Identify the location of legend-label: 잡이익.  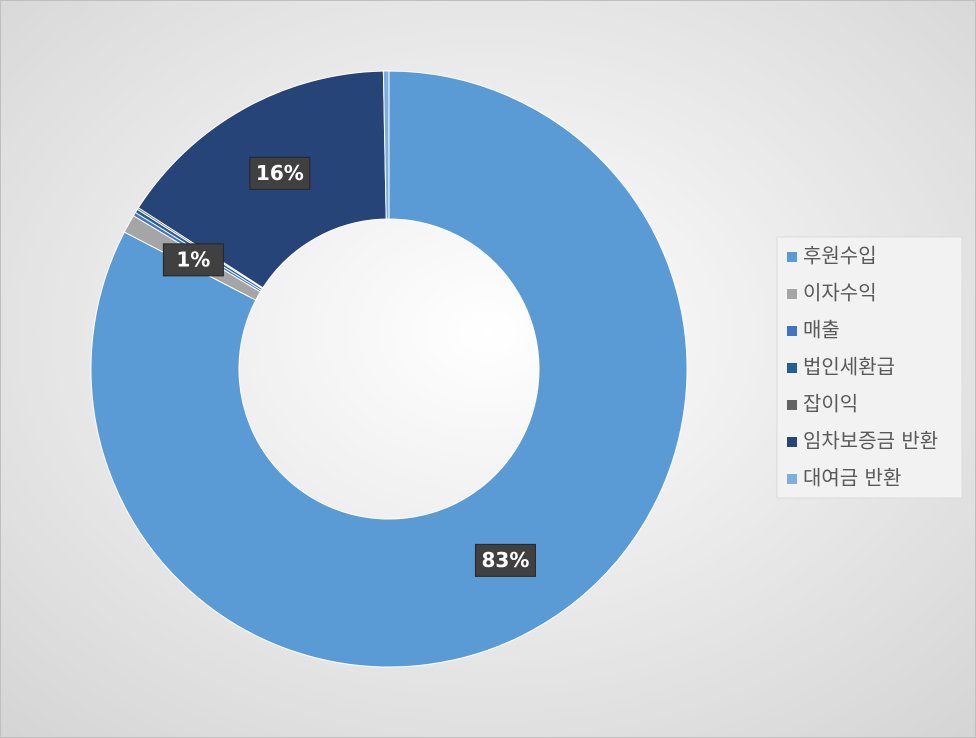
(830, 404).